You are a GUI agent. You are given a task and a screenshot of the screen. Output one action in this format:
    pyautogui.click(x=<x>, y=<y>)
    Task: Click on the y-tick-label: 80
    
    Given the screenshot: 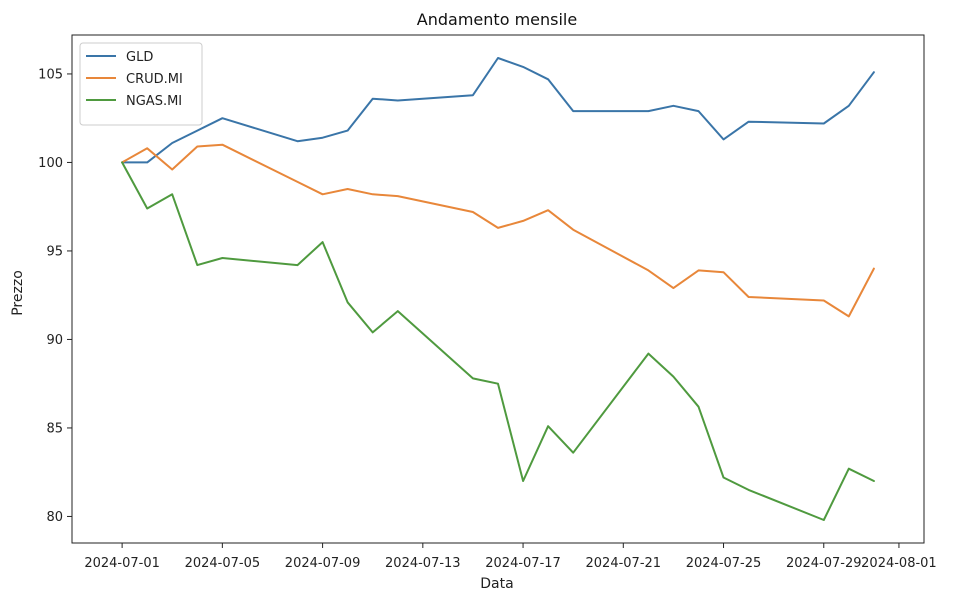 What is the action you would take?
    pyautogui.click(x=54, y=517)
    